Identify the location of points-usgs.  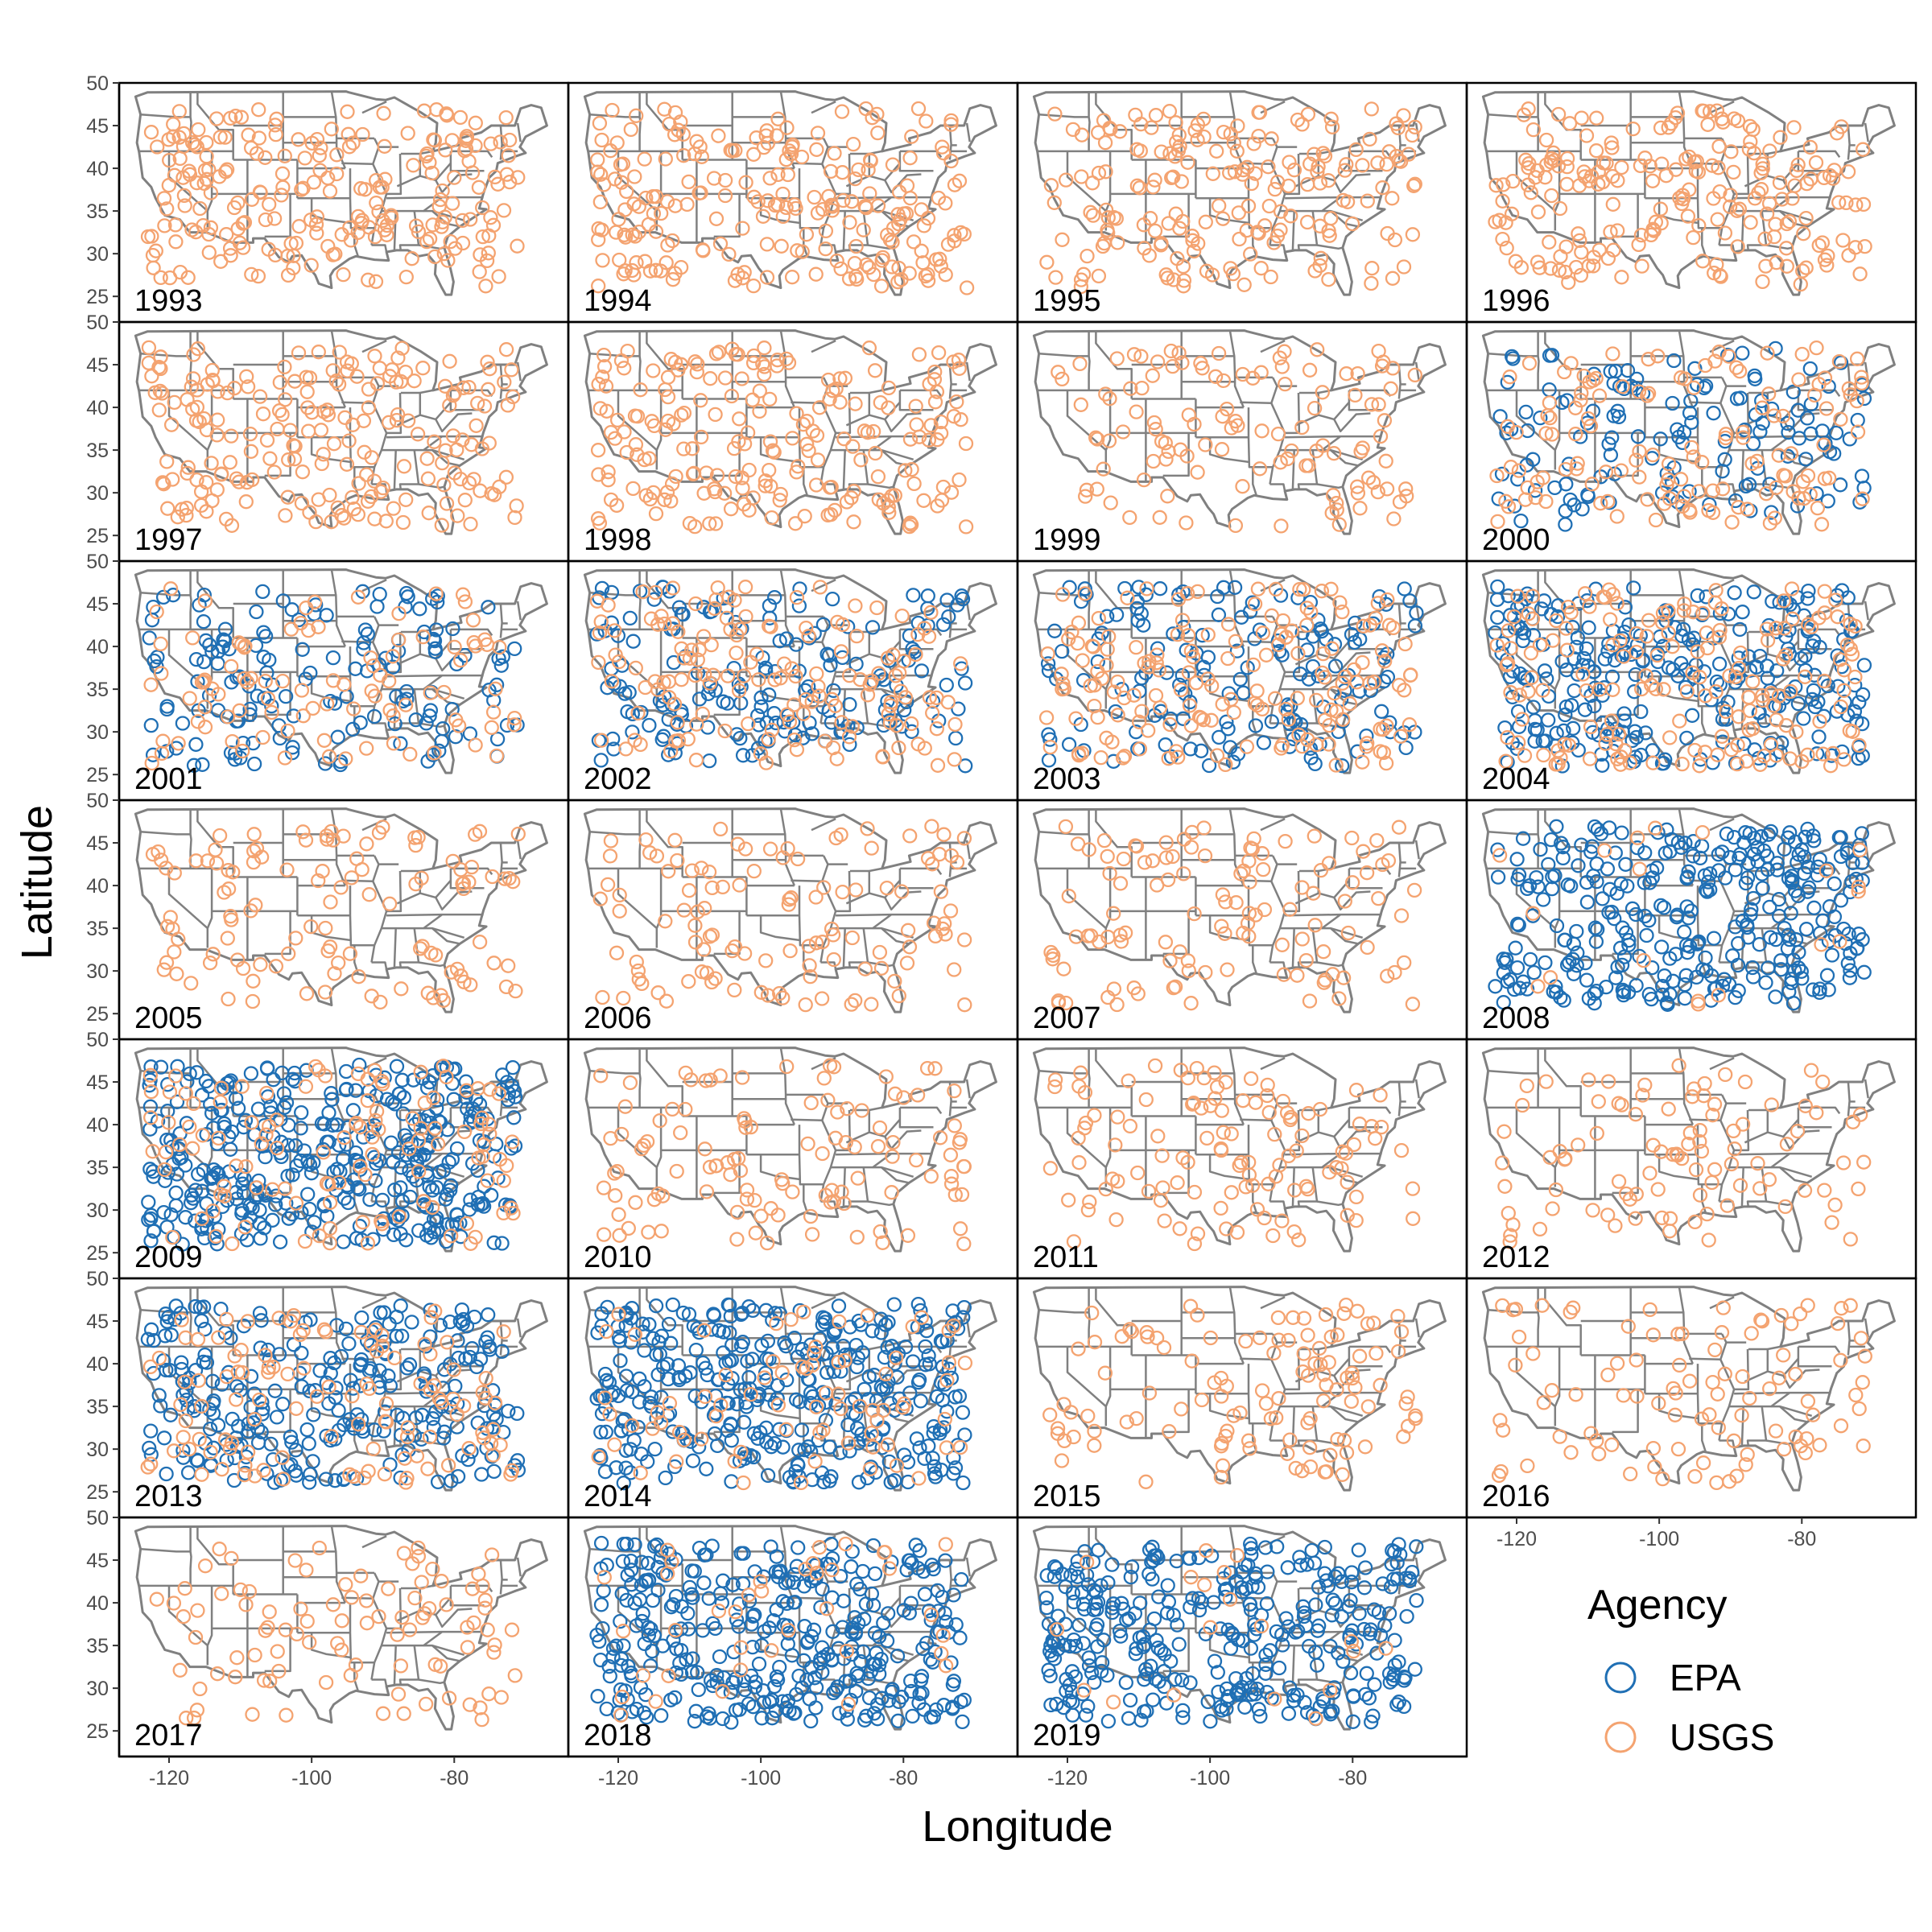
(1228, 677).